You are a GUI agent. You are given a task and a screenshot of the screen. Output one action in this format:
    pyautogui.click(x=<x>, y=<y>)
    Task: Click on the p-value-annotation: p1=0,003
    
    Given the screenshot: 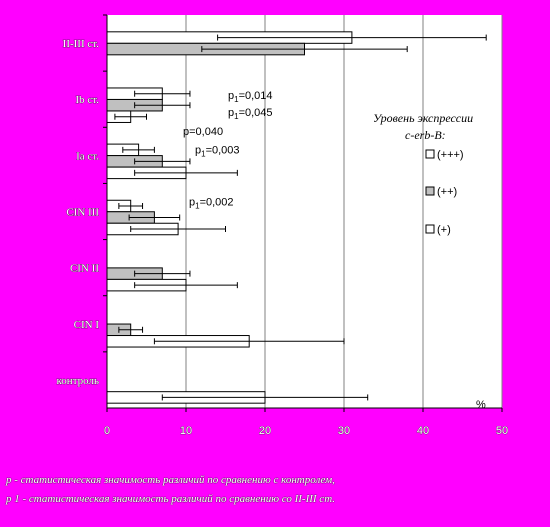 What is the action you would take?
    pyautogui.click(x=217, y=151)
    